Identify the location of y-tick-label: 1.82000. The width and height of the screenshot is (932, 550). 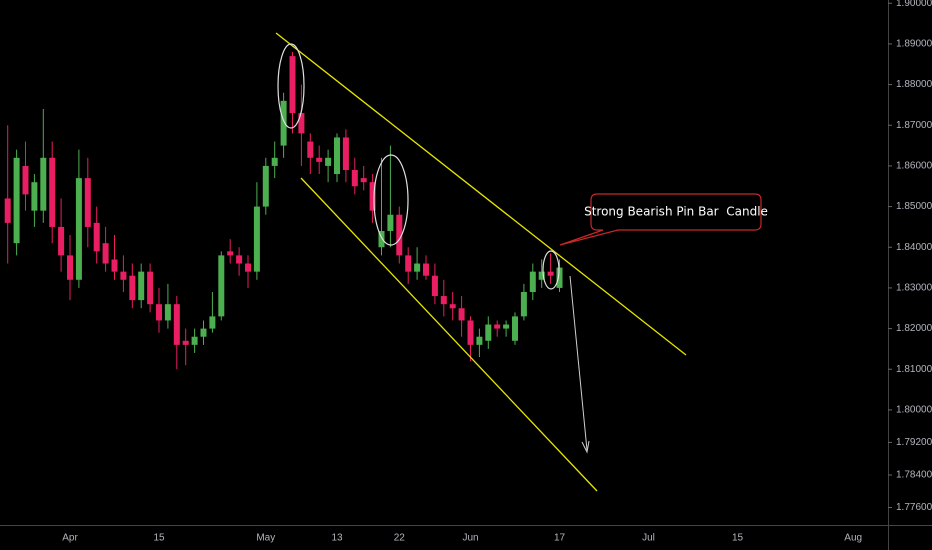
(914, 328).